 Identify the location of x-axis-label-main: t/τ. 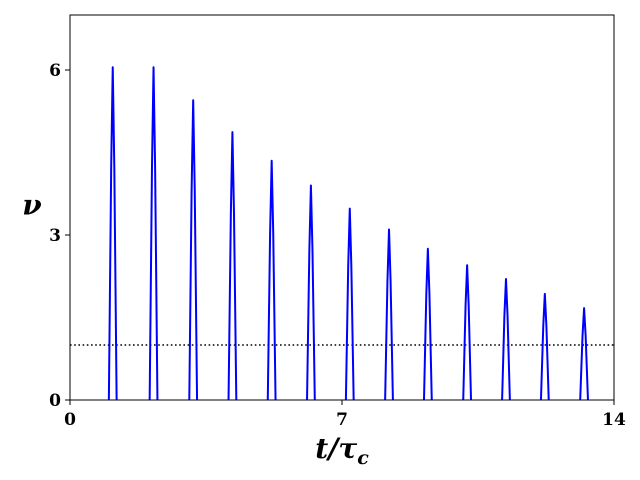
(336, 448).